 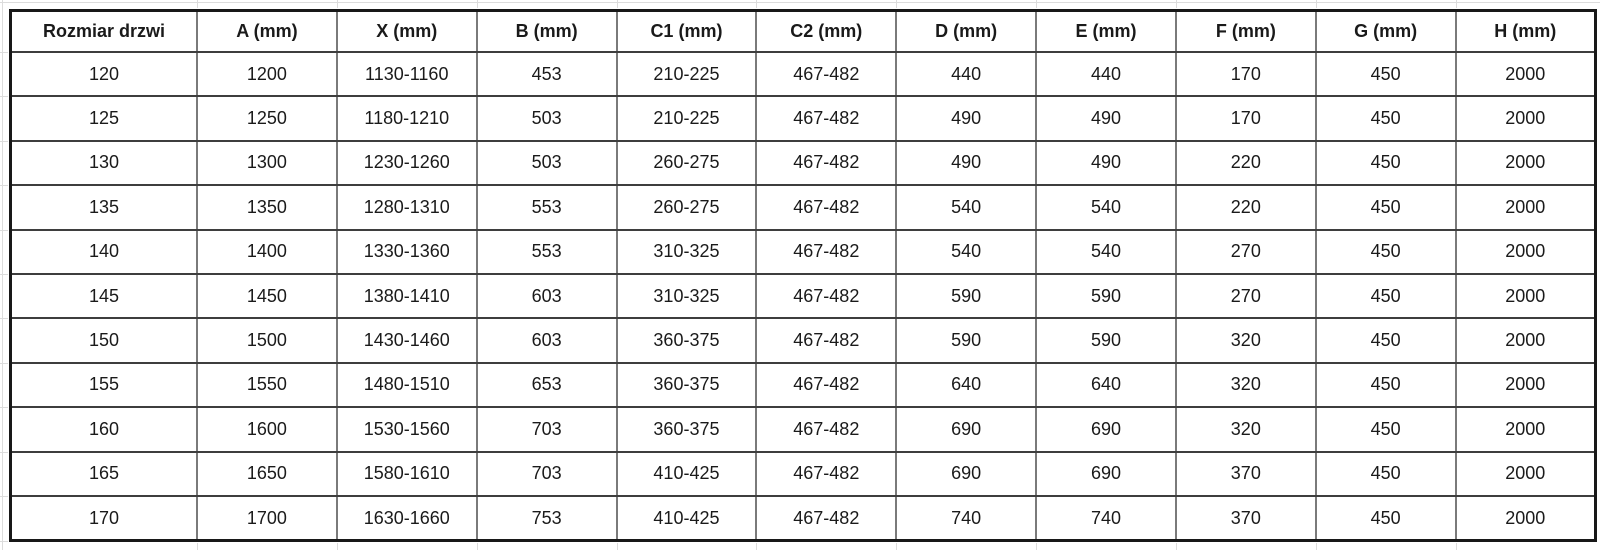 I want to click on dimension-value-cell: 1230-1260, so click(x=406, y=163).